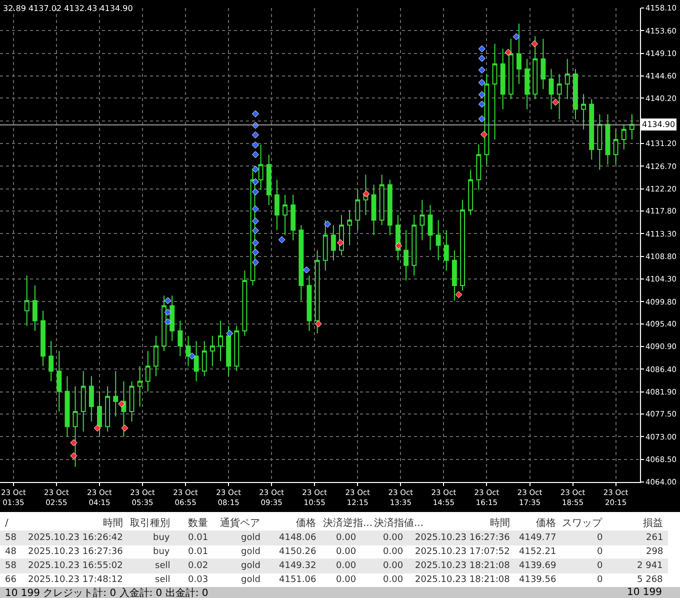  Describe the element at coordinates (297, 566) in the screenshot. I see `text: 4149.32` at that location.